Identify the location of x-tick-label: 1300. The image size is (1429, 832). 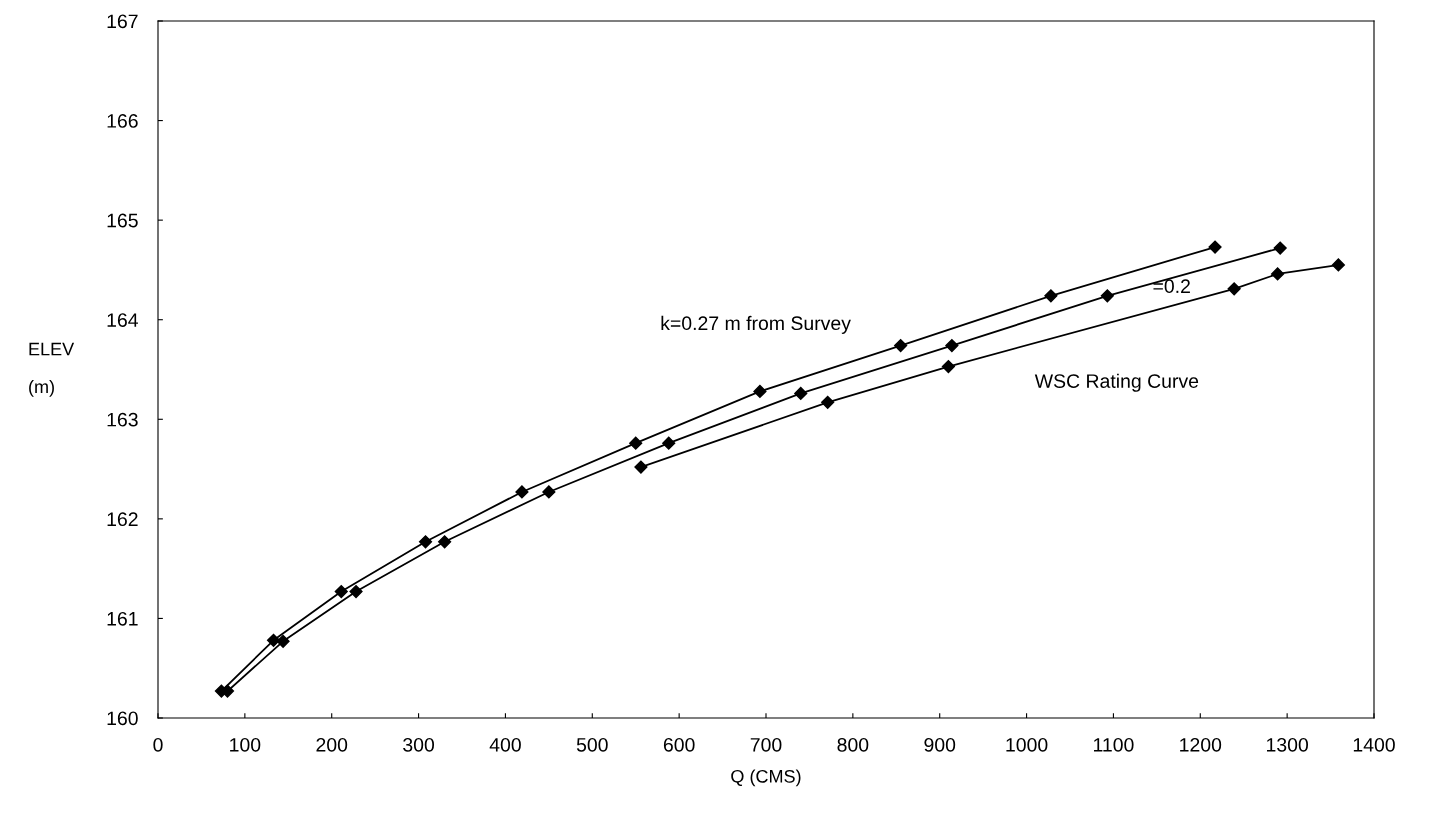
(1288, 744).